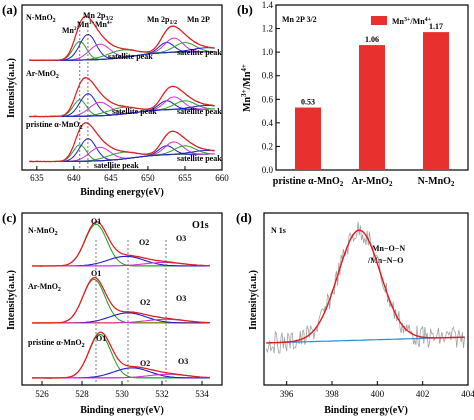 The image size is (474, 420). I want to click on panel-d-corner: N 1s, so click(278, 230).